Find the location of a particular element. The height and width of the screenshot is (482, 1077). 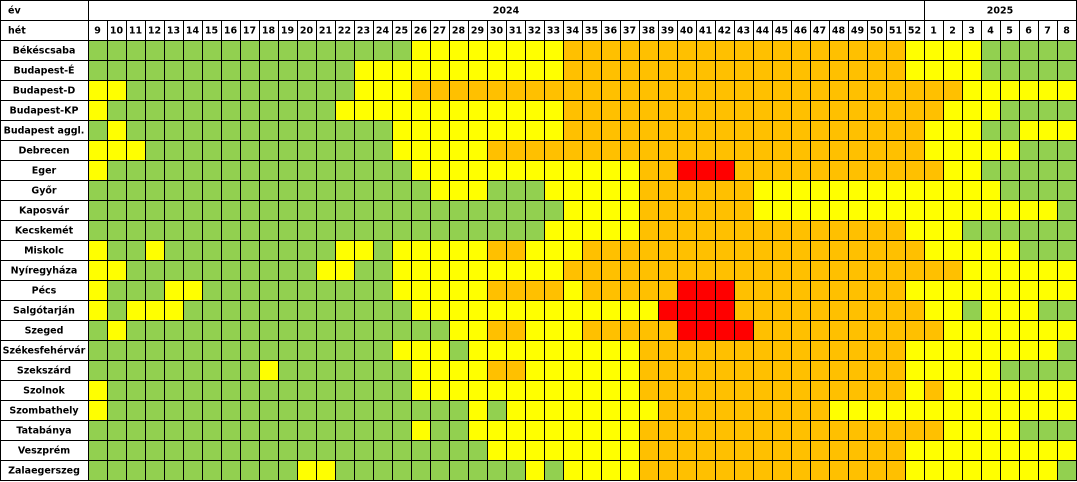

row-label: Salgótarján is located at coordinates (44, 311).